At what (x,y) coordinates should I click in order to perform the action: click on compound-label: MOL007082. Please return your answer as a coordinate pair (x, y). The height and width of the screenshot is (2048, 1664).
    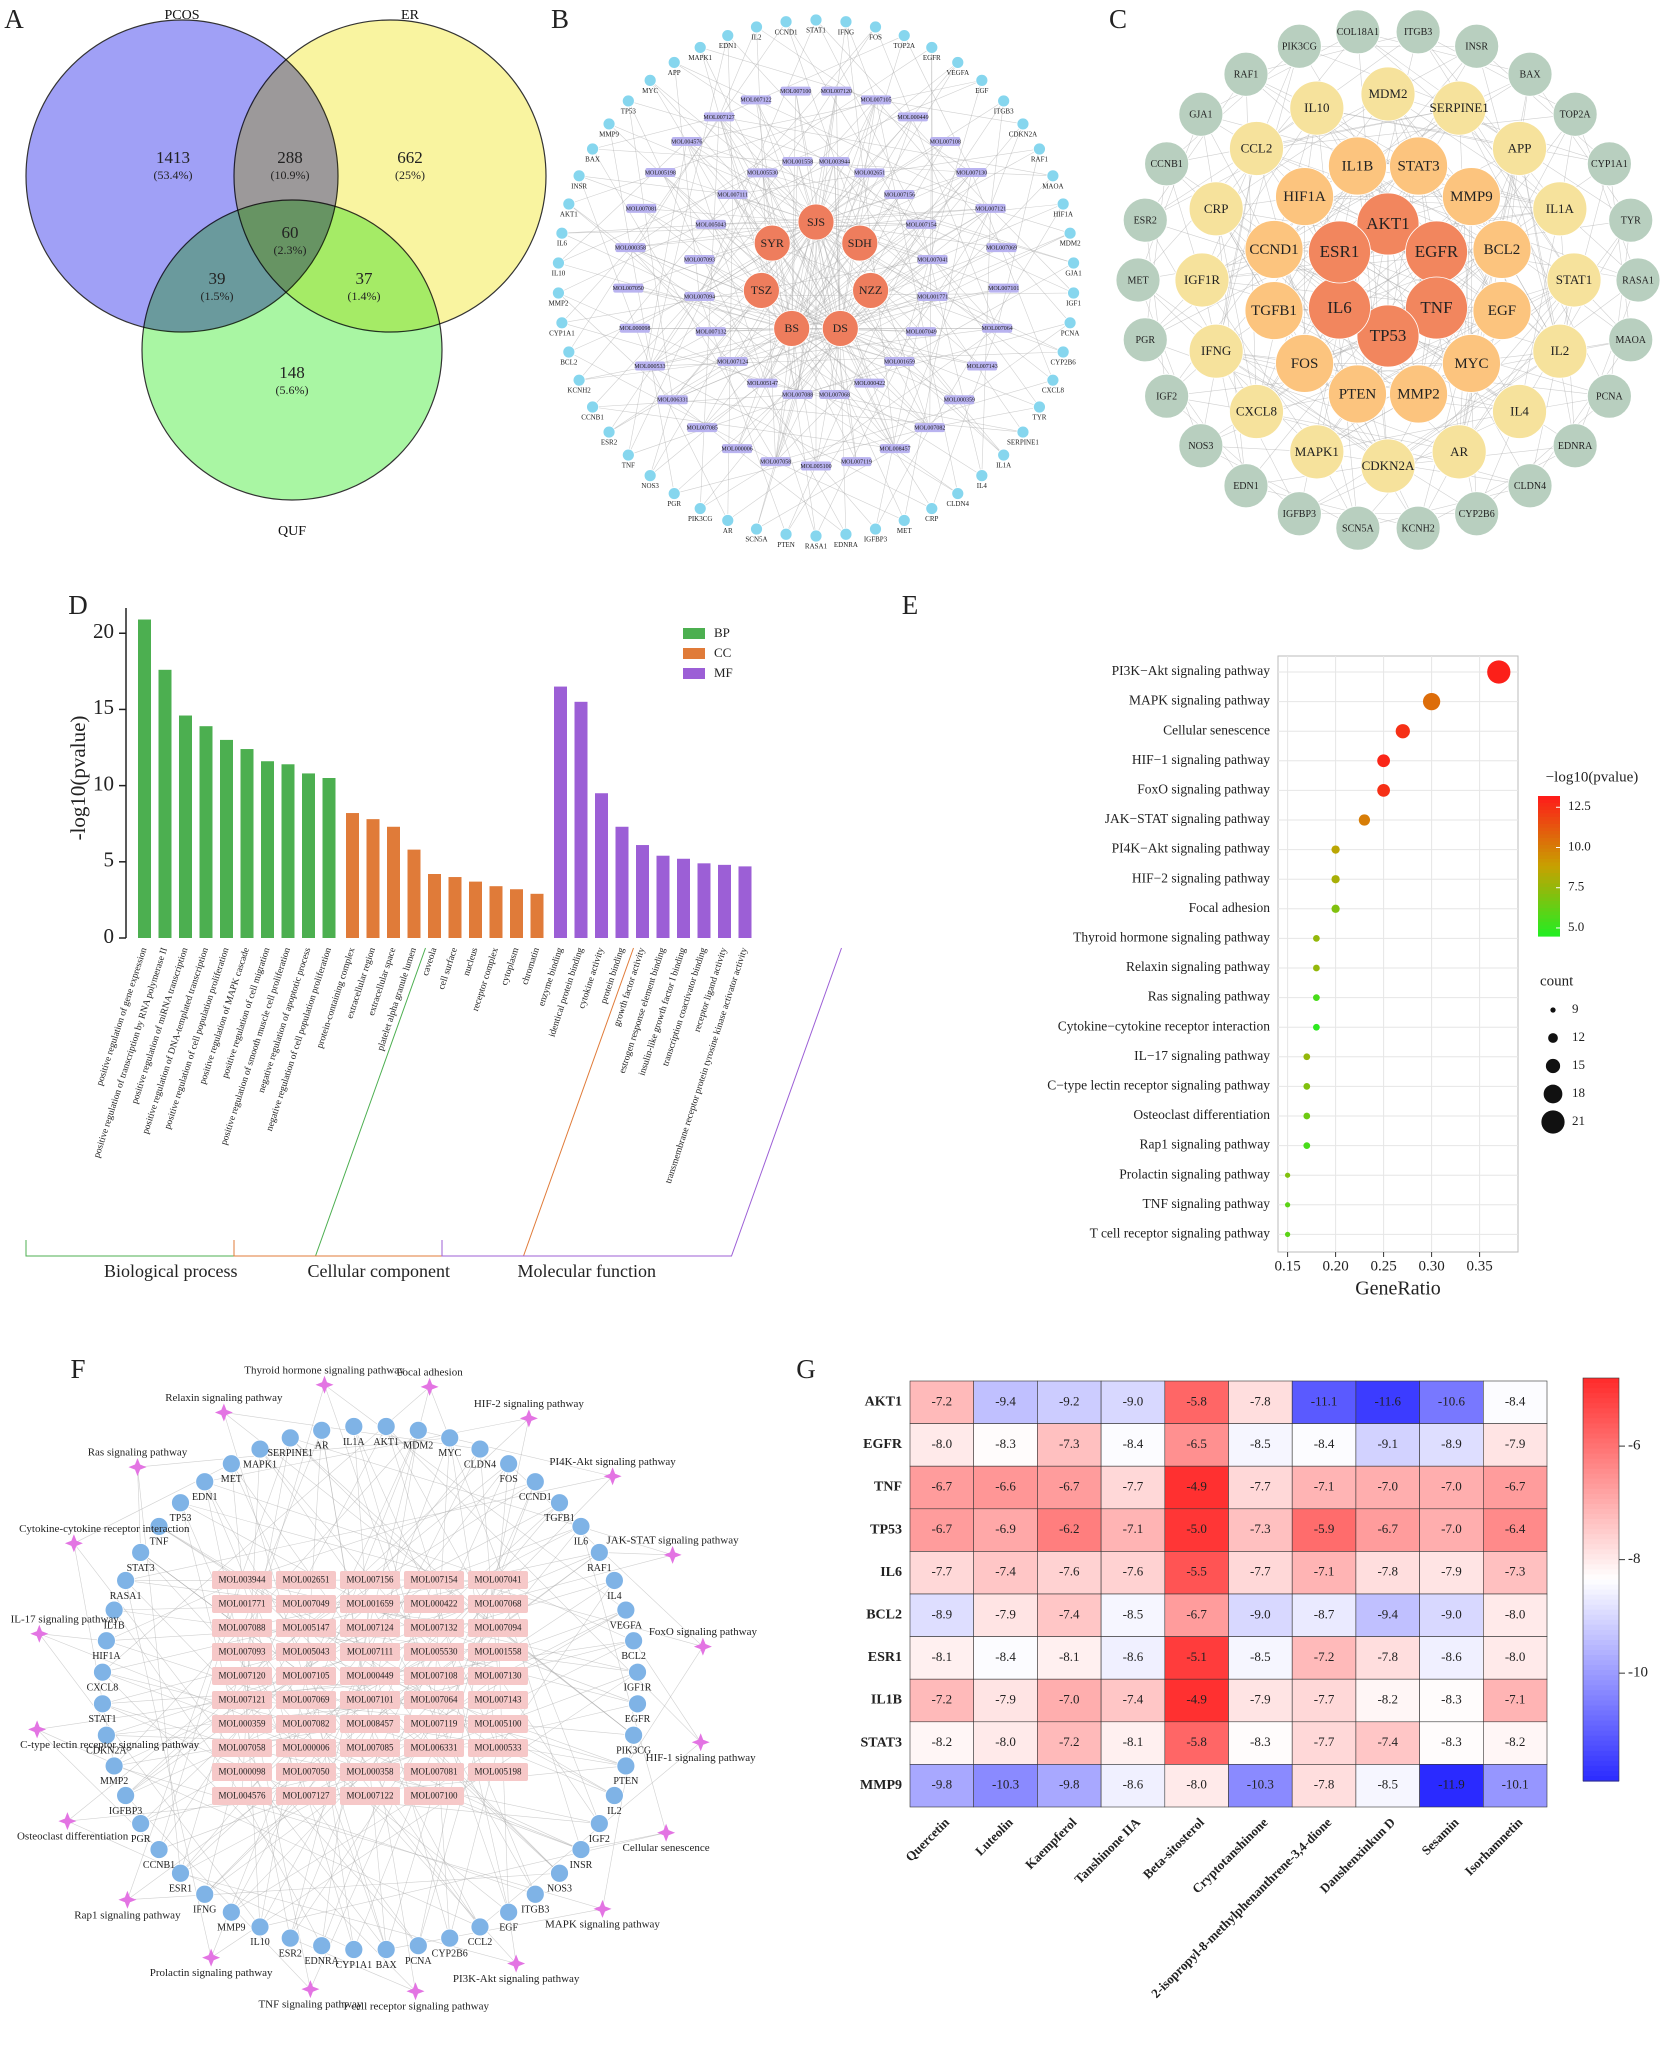
    Looking at the image, I should click on (306, 1724).